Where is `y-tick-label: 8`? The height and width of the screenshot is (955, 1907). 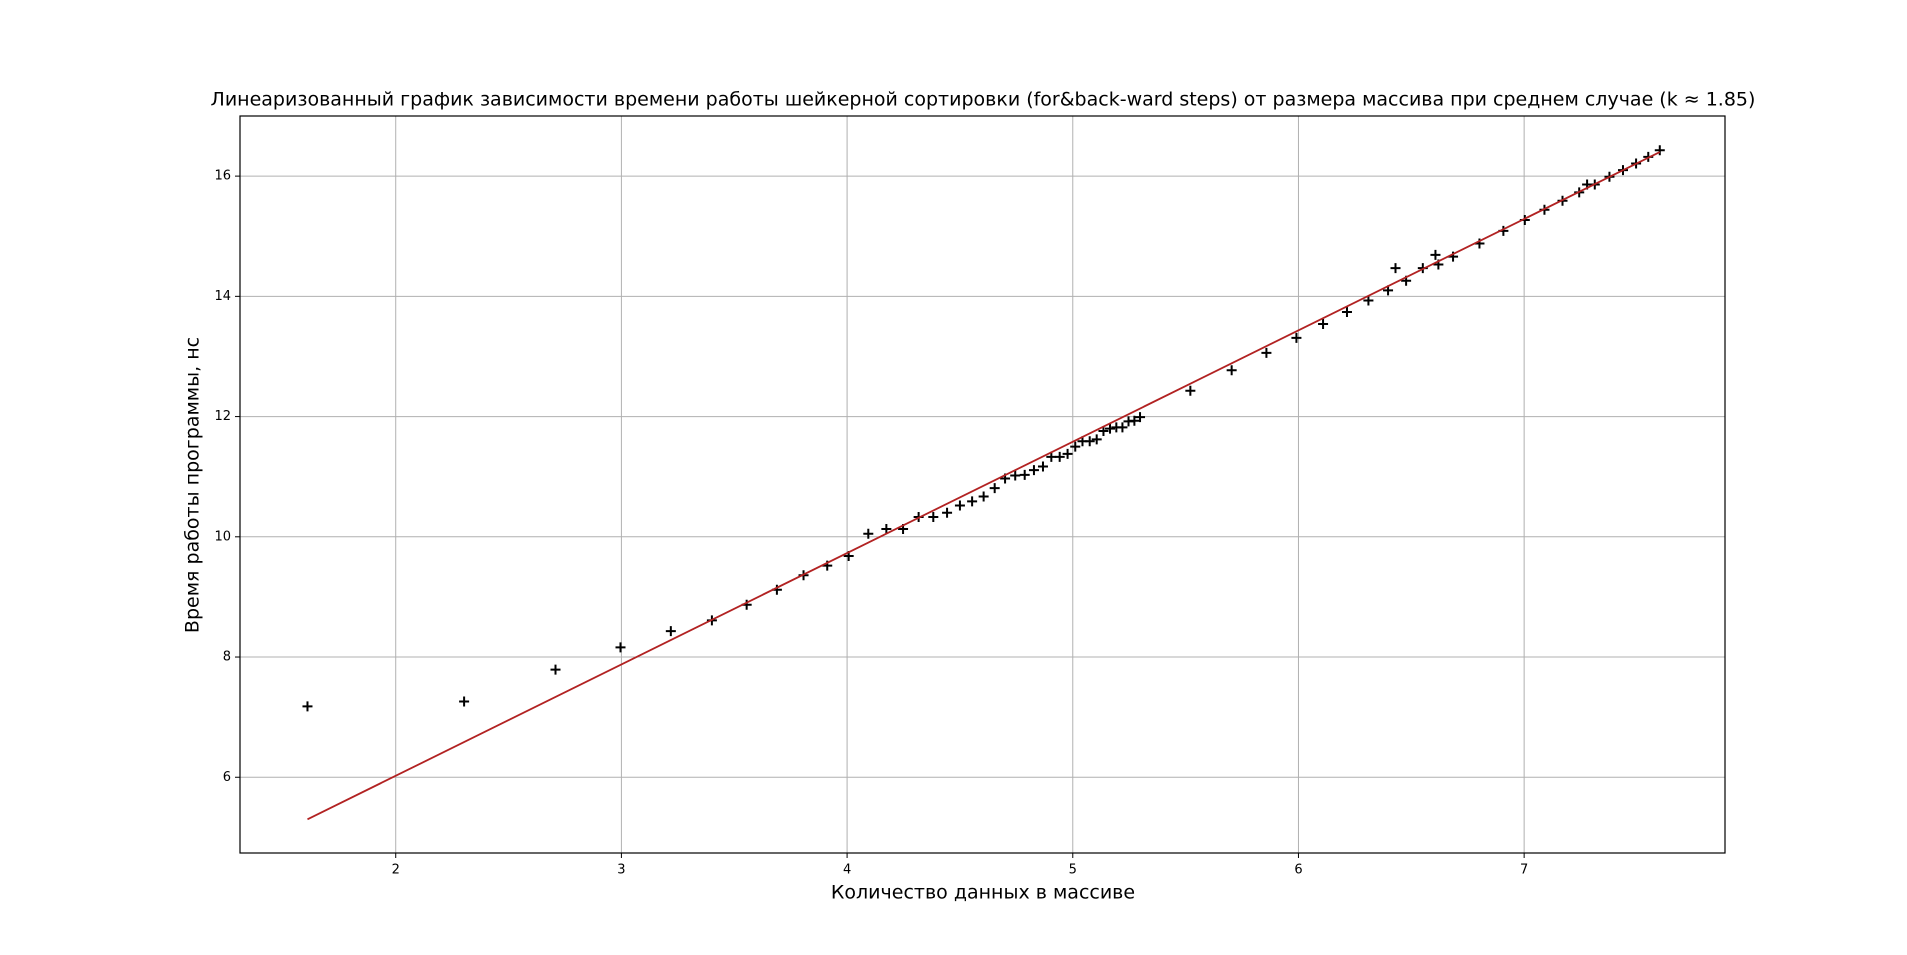
y-tick-label: 8 is located at coordinates (227, 657).